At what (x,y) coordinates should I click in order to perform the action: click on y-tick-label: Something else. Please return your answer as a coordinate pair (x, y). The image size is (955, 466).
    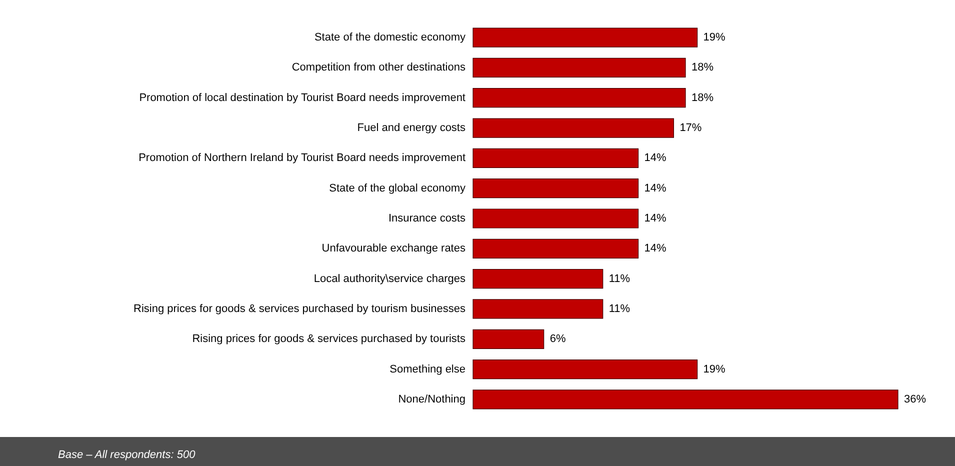
    Looking at the image, I should click on (428, 369).